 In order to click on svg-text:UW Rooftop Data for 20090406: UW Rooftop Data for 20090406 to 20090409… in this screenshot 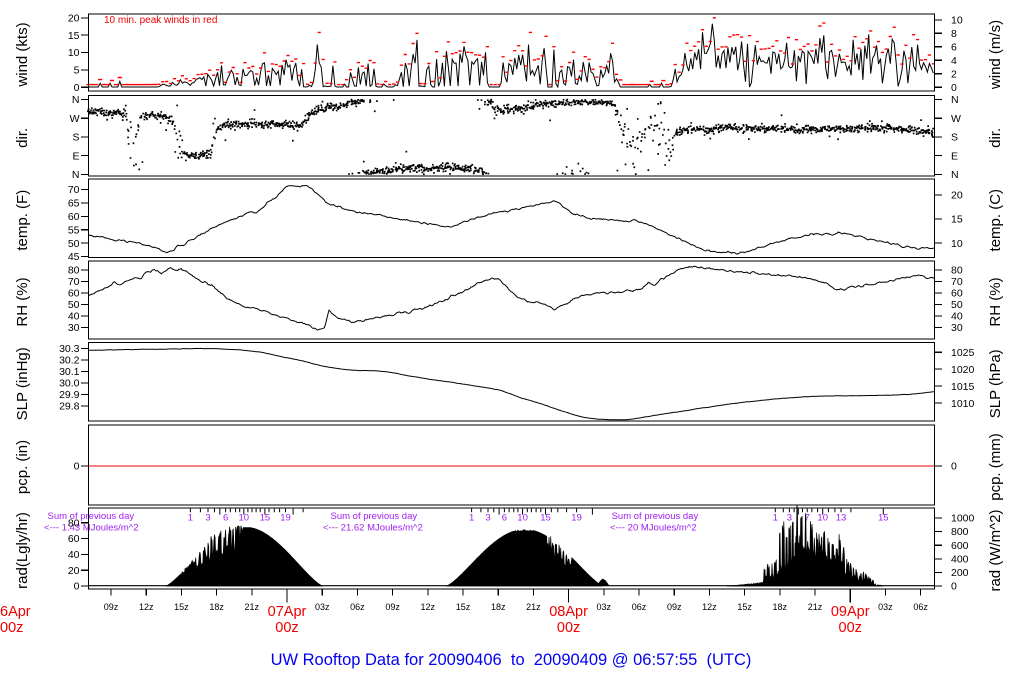, I will do `click(511, 660)`.